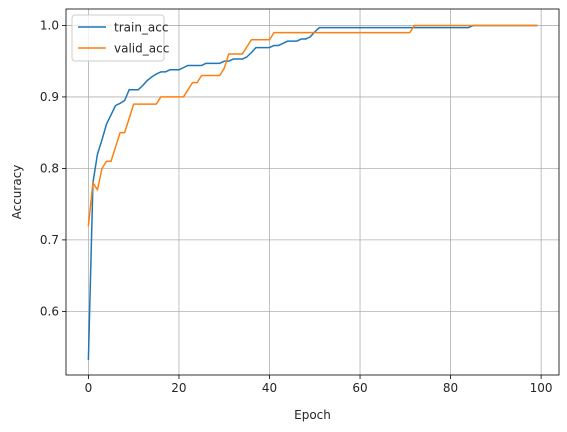 The image size is (567, 432). Describe the element at coordinates (49, 26) in the screenshot. I see `y-tick-label: 1.0` at that location.